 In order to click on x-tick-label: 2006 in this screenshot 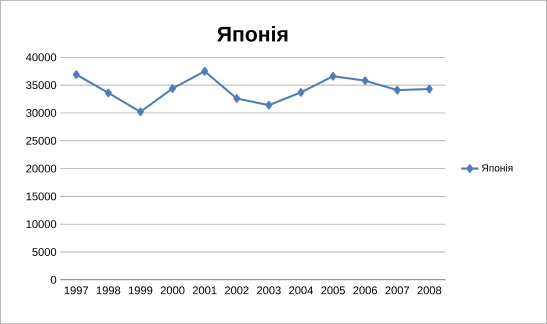, I will do `click(365, 290)`.